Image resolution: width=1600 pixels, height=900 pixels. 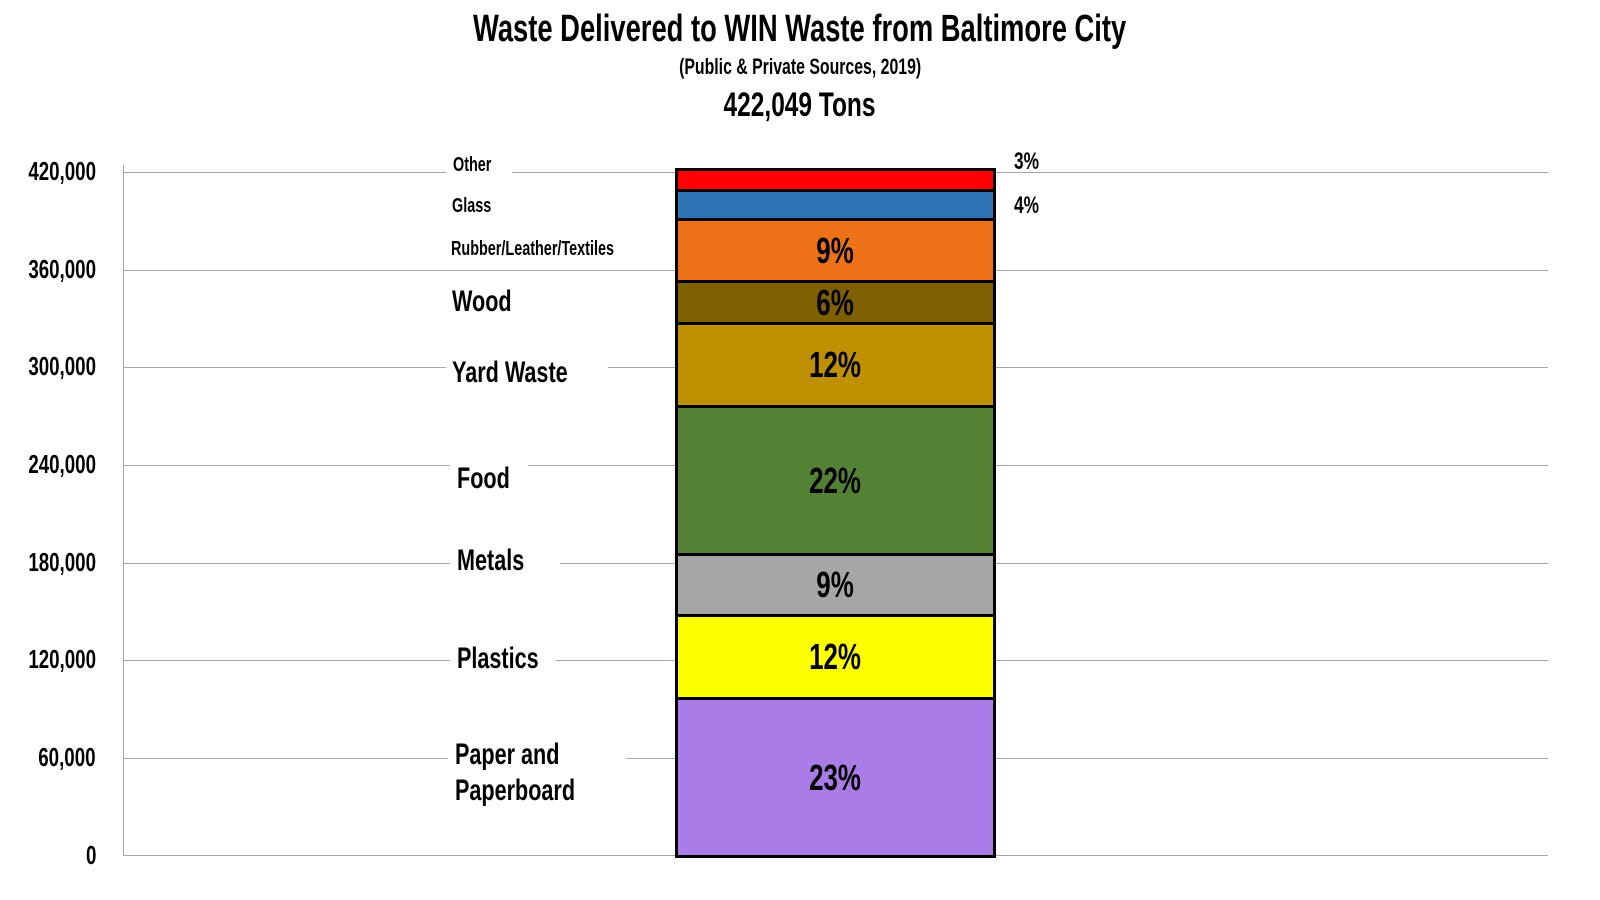 What do you see at coordinates (62, 366) in the screenshot?
I see `y-tick-label: 300,000` at bounding box center [62, 366].